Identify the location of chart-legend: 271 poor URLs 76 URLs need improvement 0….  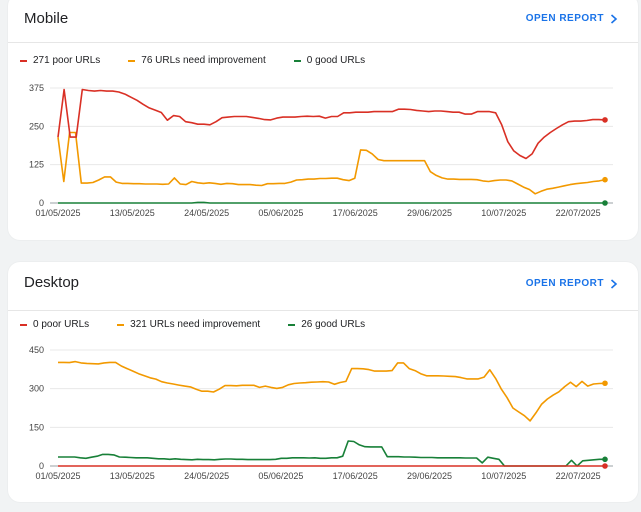
(192, 60).